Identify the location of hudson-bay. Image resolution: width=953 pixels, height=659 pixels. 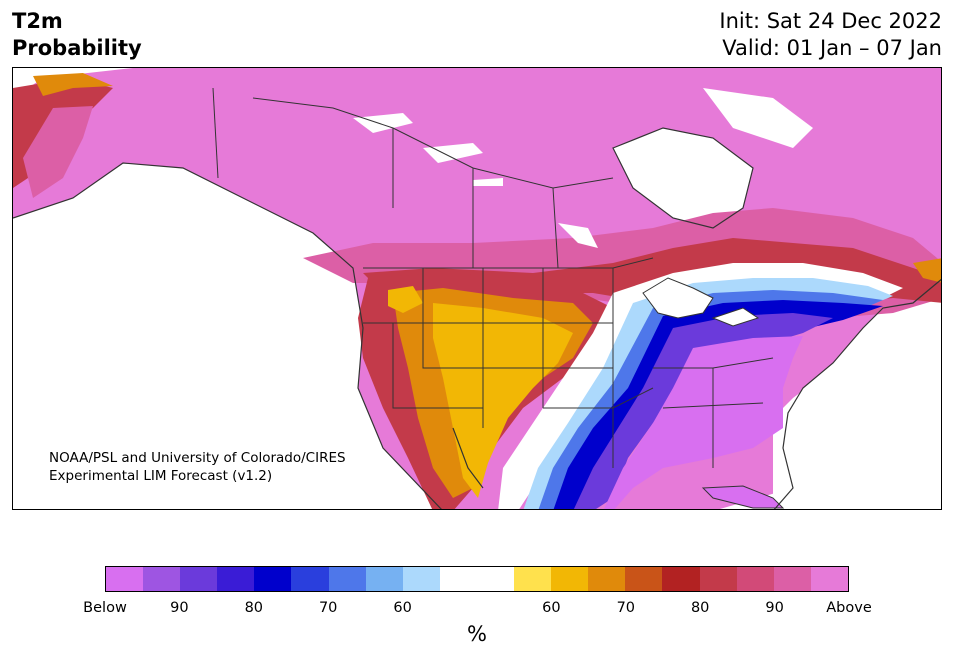
(683, 178).